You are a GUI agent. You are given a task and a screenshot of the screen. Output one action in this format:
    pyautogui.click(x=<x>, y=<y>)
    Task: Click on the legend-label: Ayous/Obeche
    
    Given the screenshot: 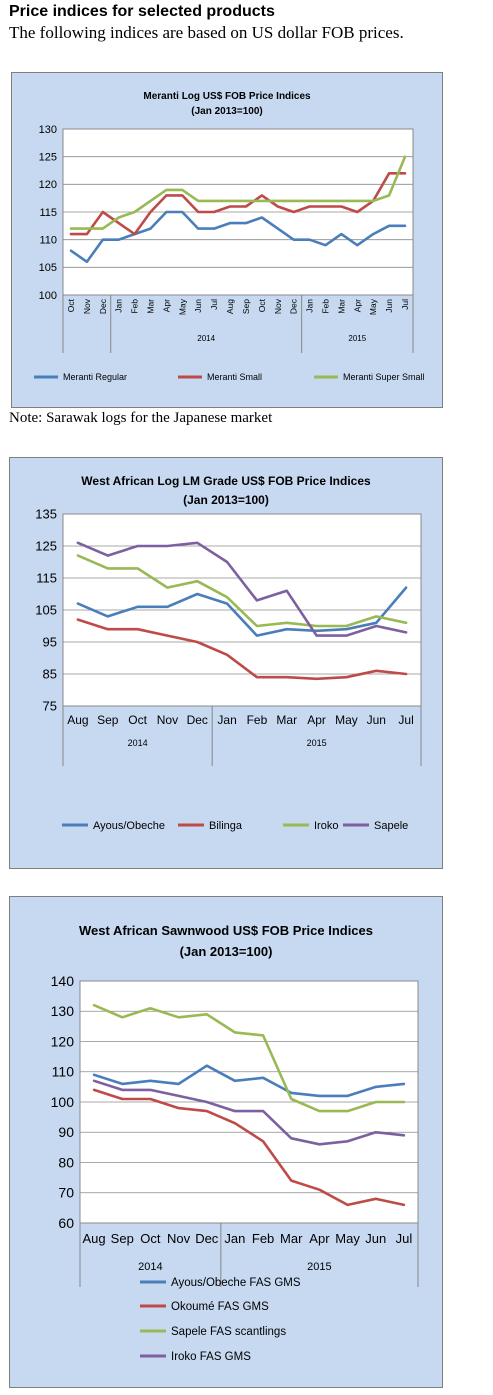 What is the action you would take?
    pyautogui.click(x=129, y=826)
    